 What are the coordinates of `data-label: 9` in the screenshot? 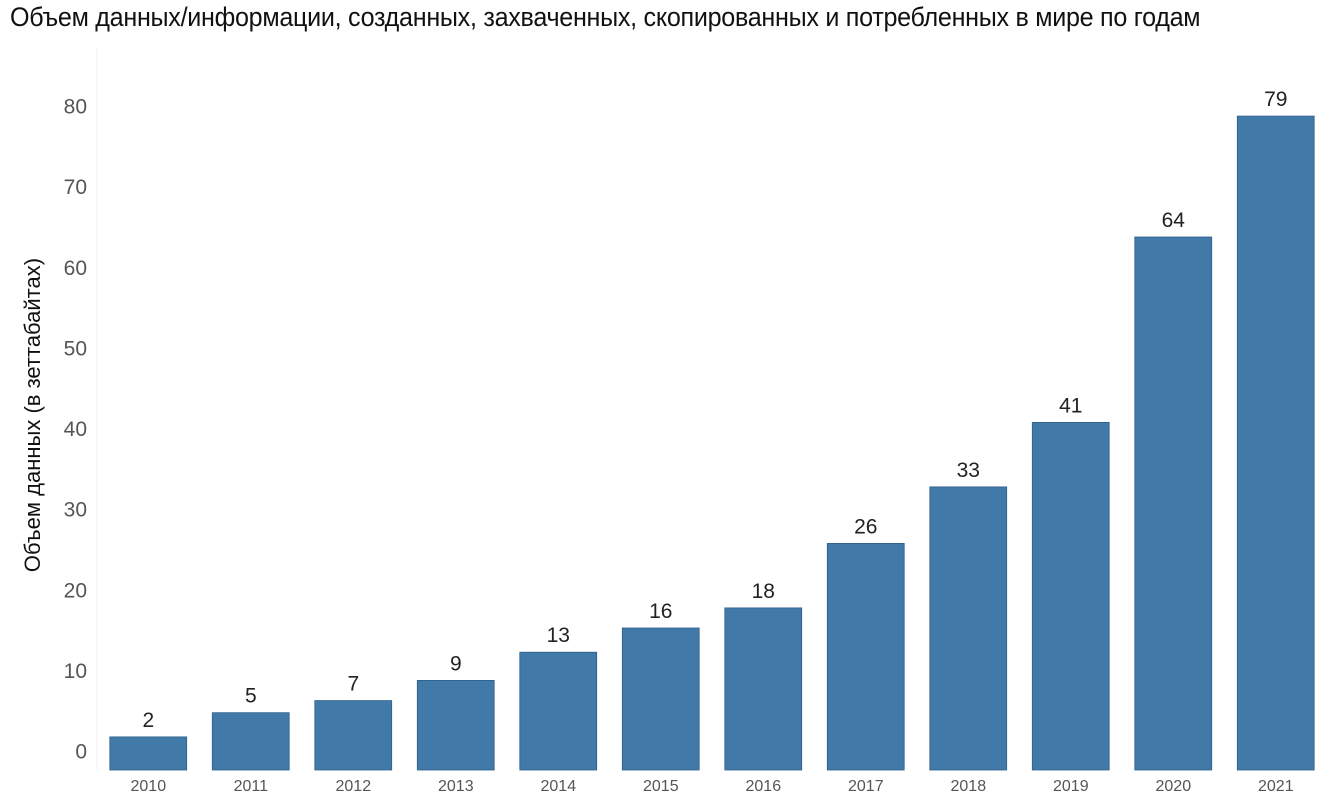 It's located at (456, 663).